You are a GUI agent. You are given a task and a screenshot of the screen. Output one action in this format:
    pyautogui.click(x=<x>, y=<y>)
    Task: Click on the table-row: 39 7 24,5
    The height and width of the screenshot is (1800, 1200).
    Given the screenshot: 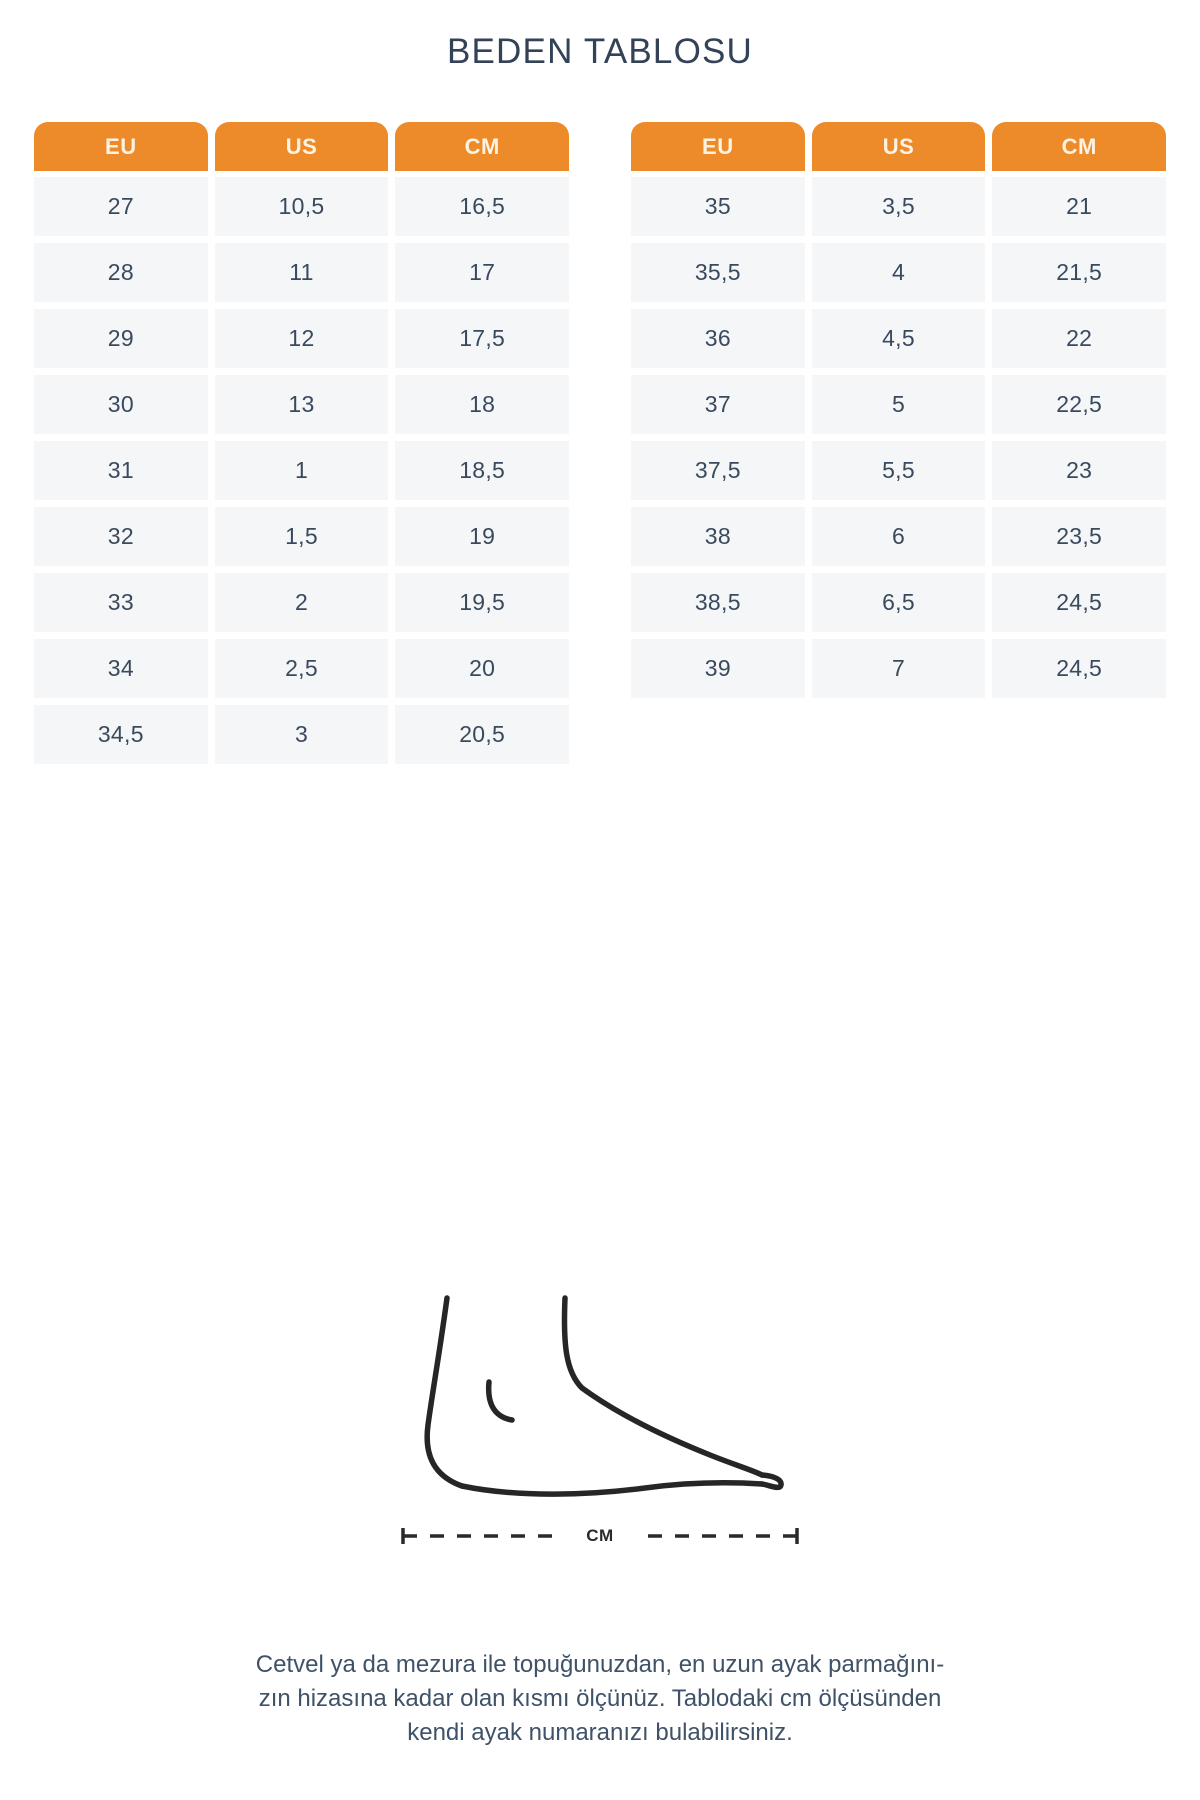 What is the action you would take?
    pyautogui.click(x=899, y=668)
    